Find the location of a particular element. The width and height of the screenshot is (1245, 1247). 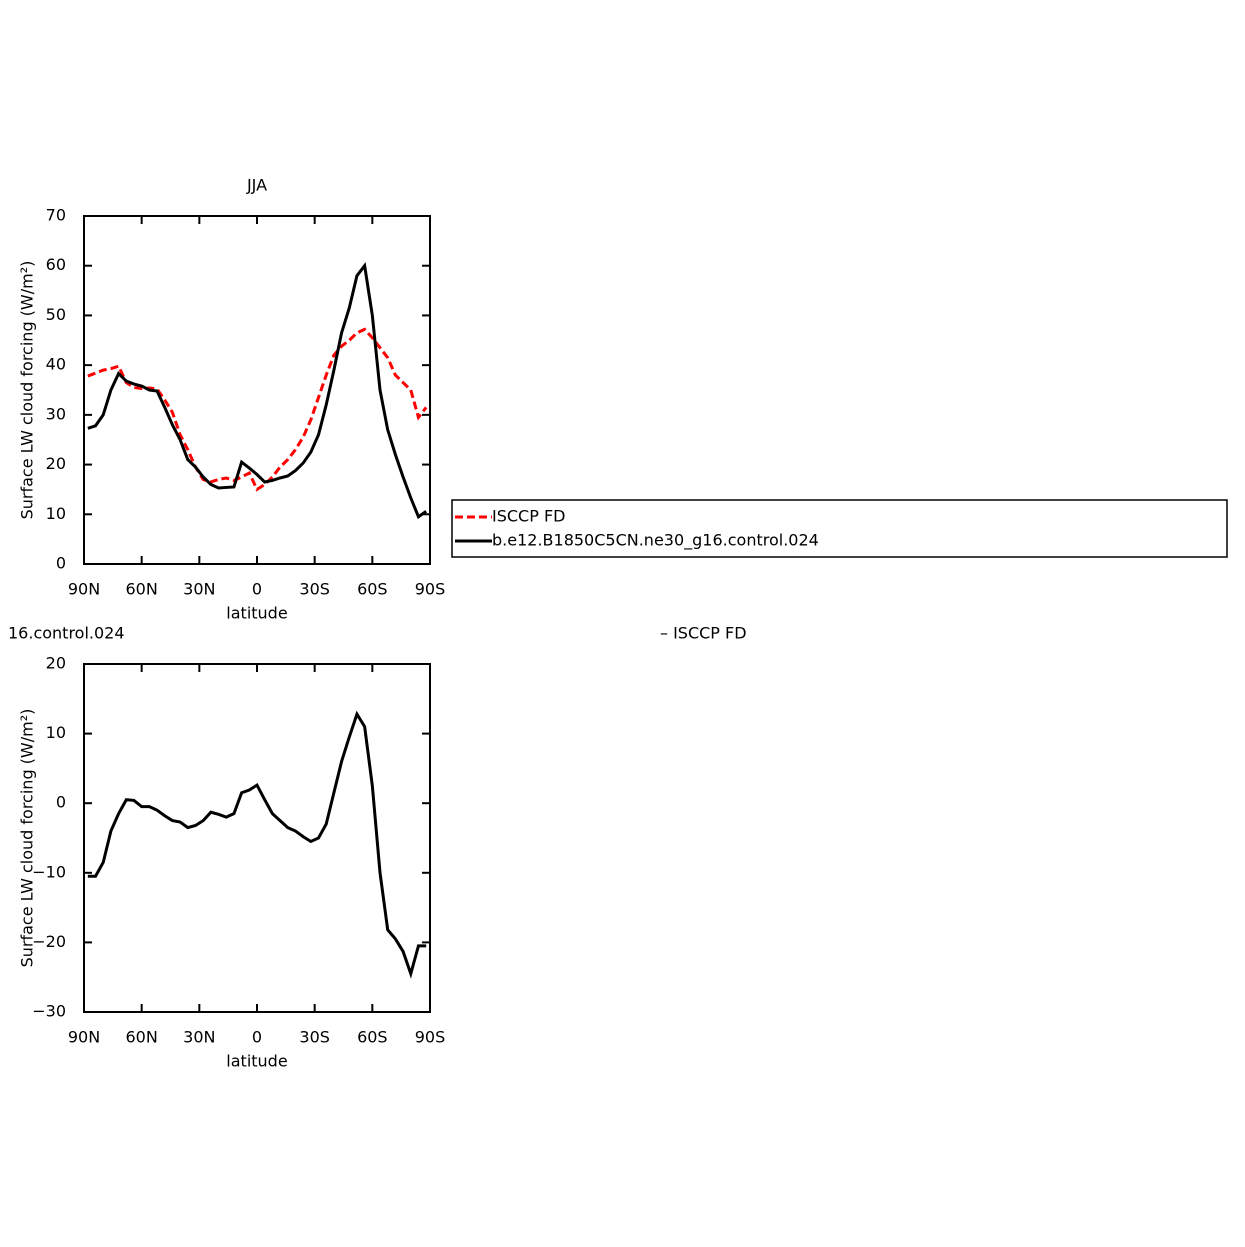

legend-box is located at coordinates (839, 528).